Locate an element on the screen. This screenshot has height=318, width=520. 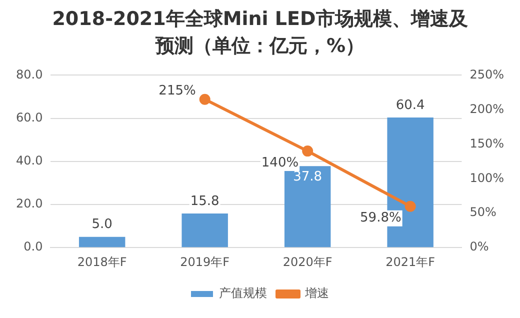
data-label: 15.8 is located at coordinates (205, 201).